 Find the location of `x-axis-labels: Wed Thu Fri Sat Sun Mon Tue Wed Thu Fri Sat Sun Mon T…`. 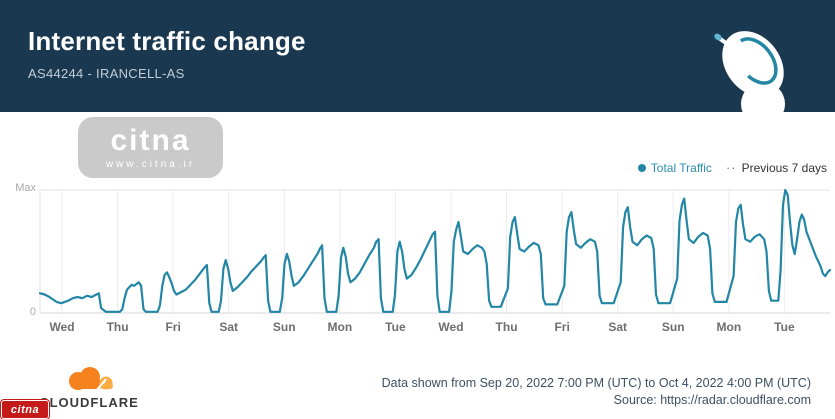

x-axis-labels: Wed Thu Fri Sat Sun Mon Tue Wed Thu Fri Sat Sun Mon T… is located at coordinates (417, 329).